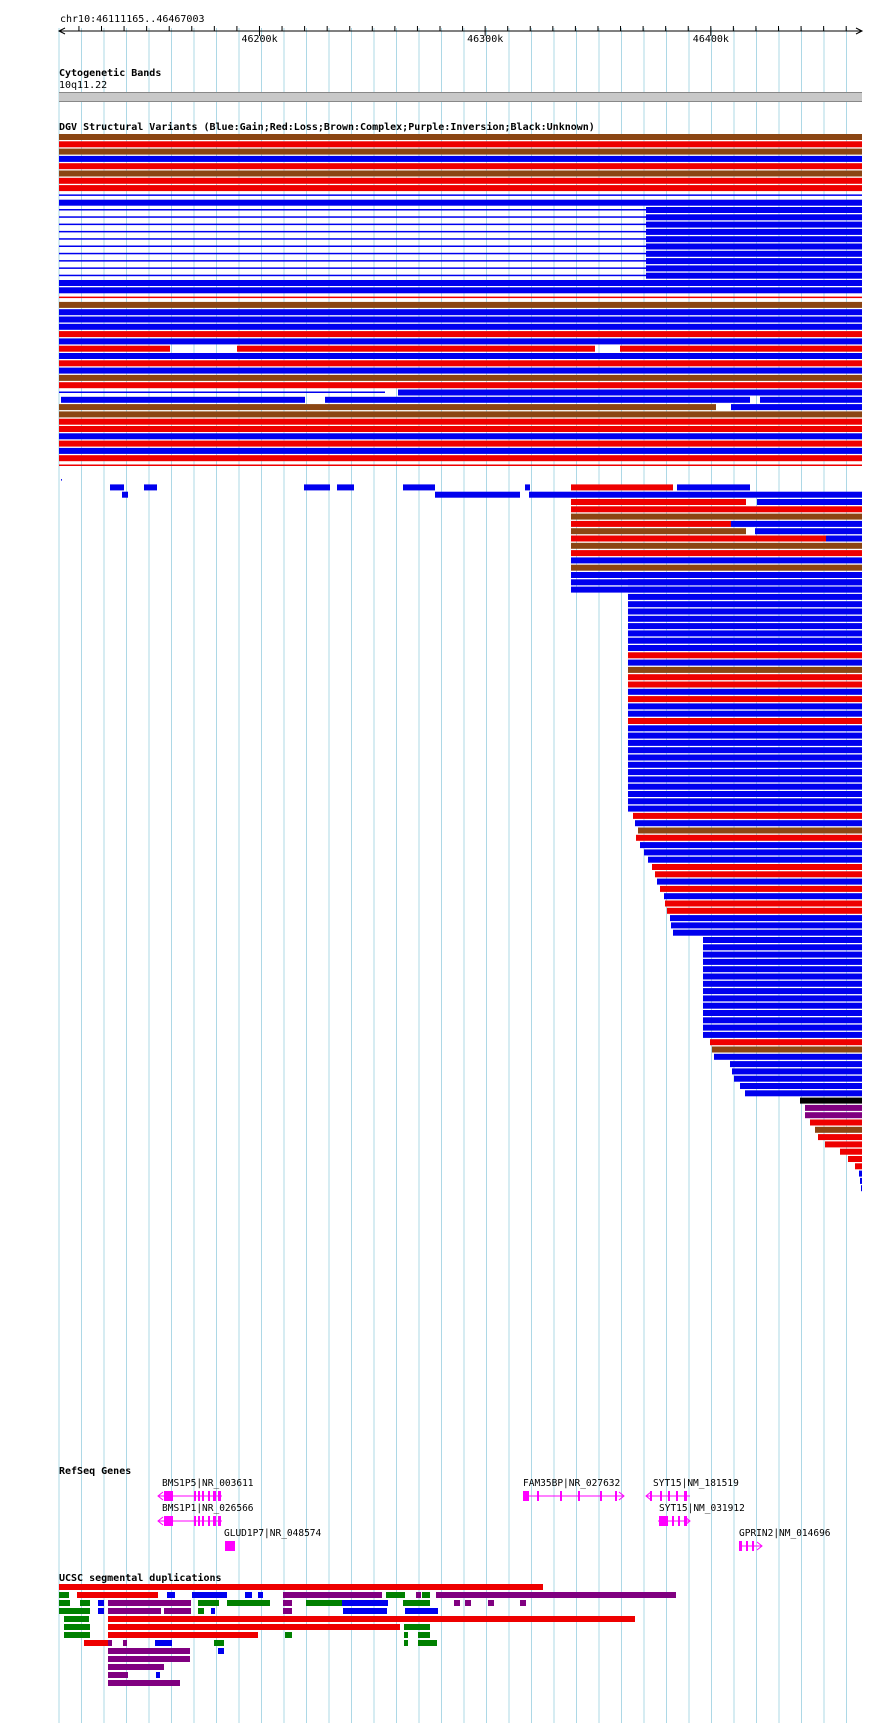  Describe the element at coordinates (61, 31) in the screenshot. I see `ruler-left-arrow` at that location.